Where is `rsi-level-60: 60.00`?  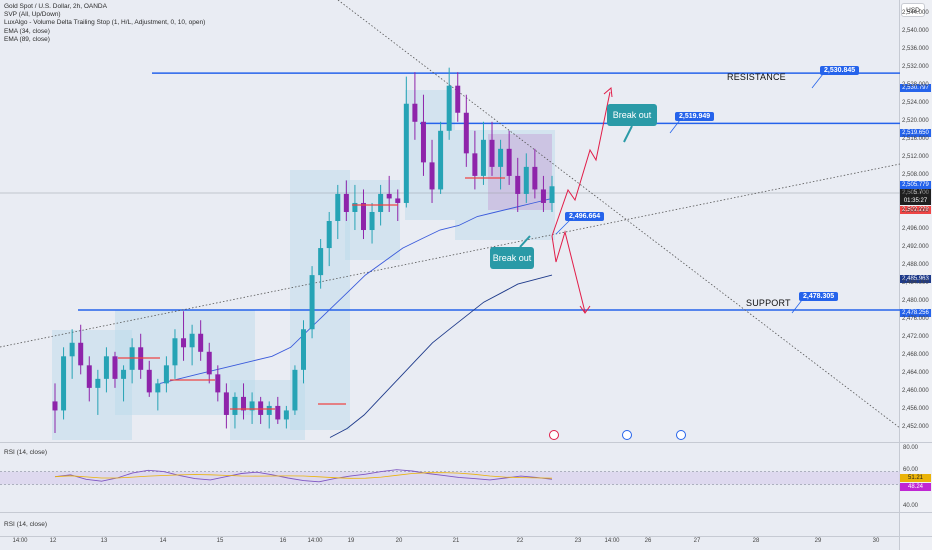 rsi-level-60: 60.00 is located at coordinates (911, 470).